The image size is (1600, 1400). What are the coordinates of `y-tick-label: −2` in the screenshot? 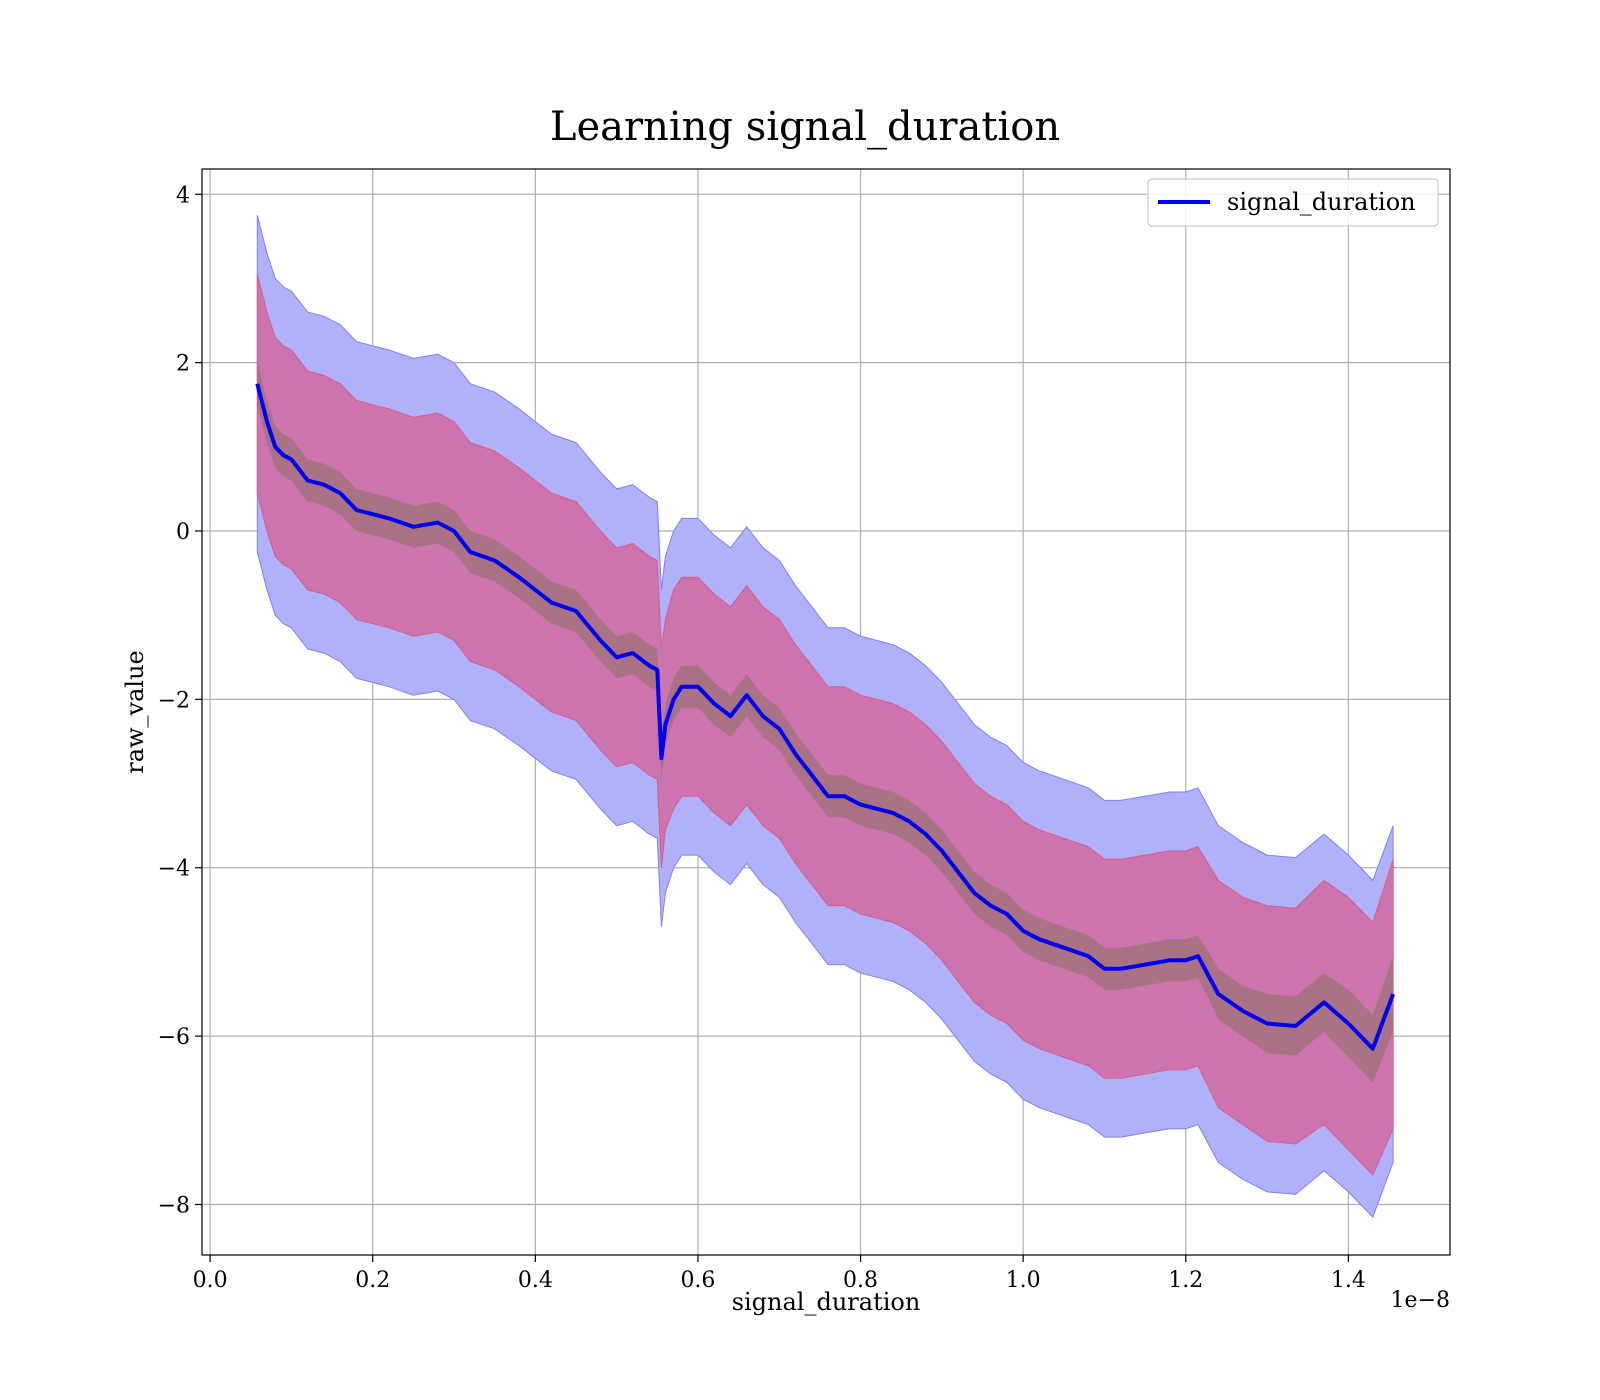 It's located at (174, 700).